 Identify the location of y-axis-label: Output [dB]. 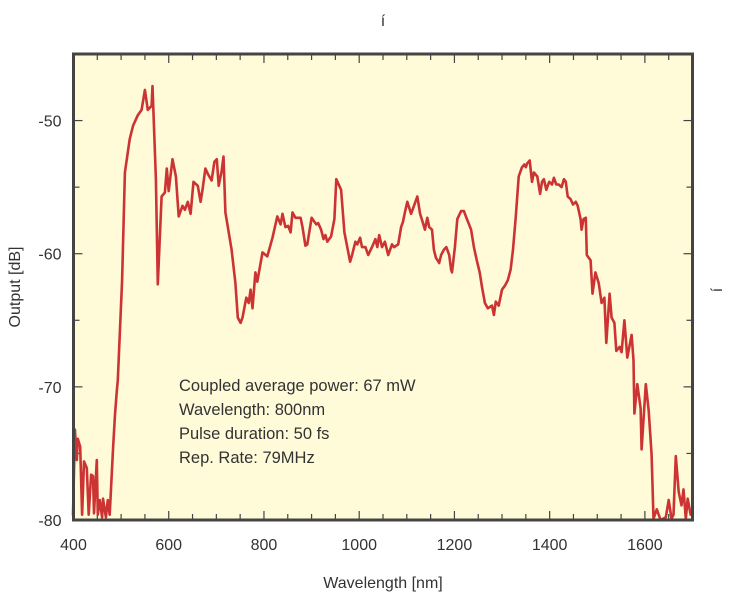
(15, 287).